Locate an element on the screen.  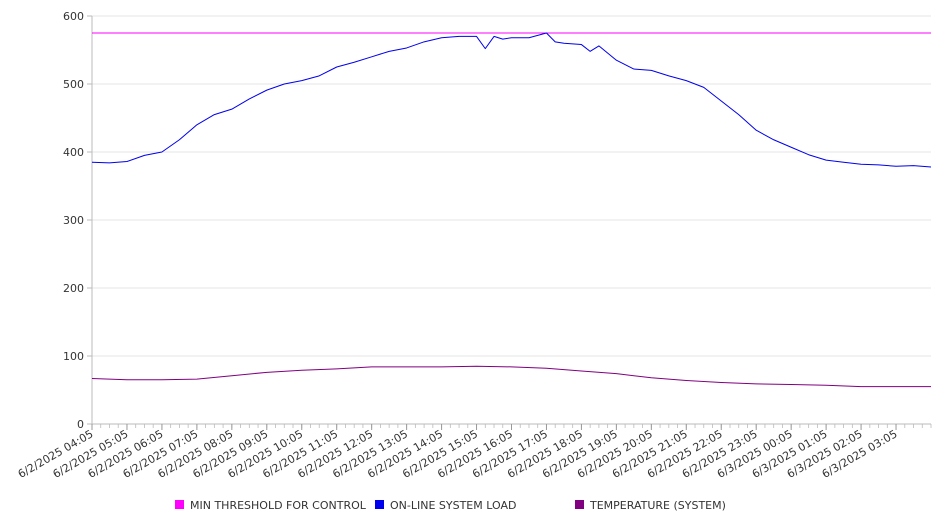
y-tick-label: 500 is located at coordinates (73, 84).